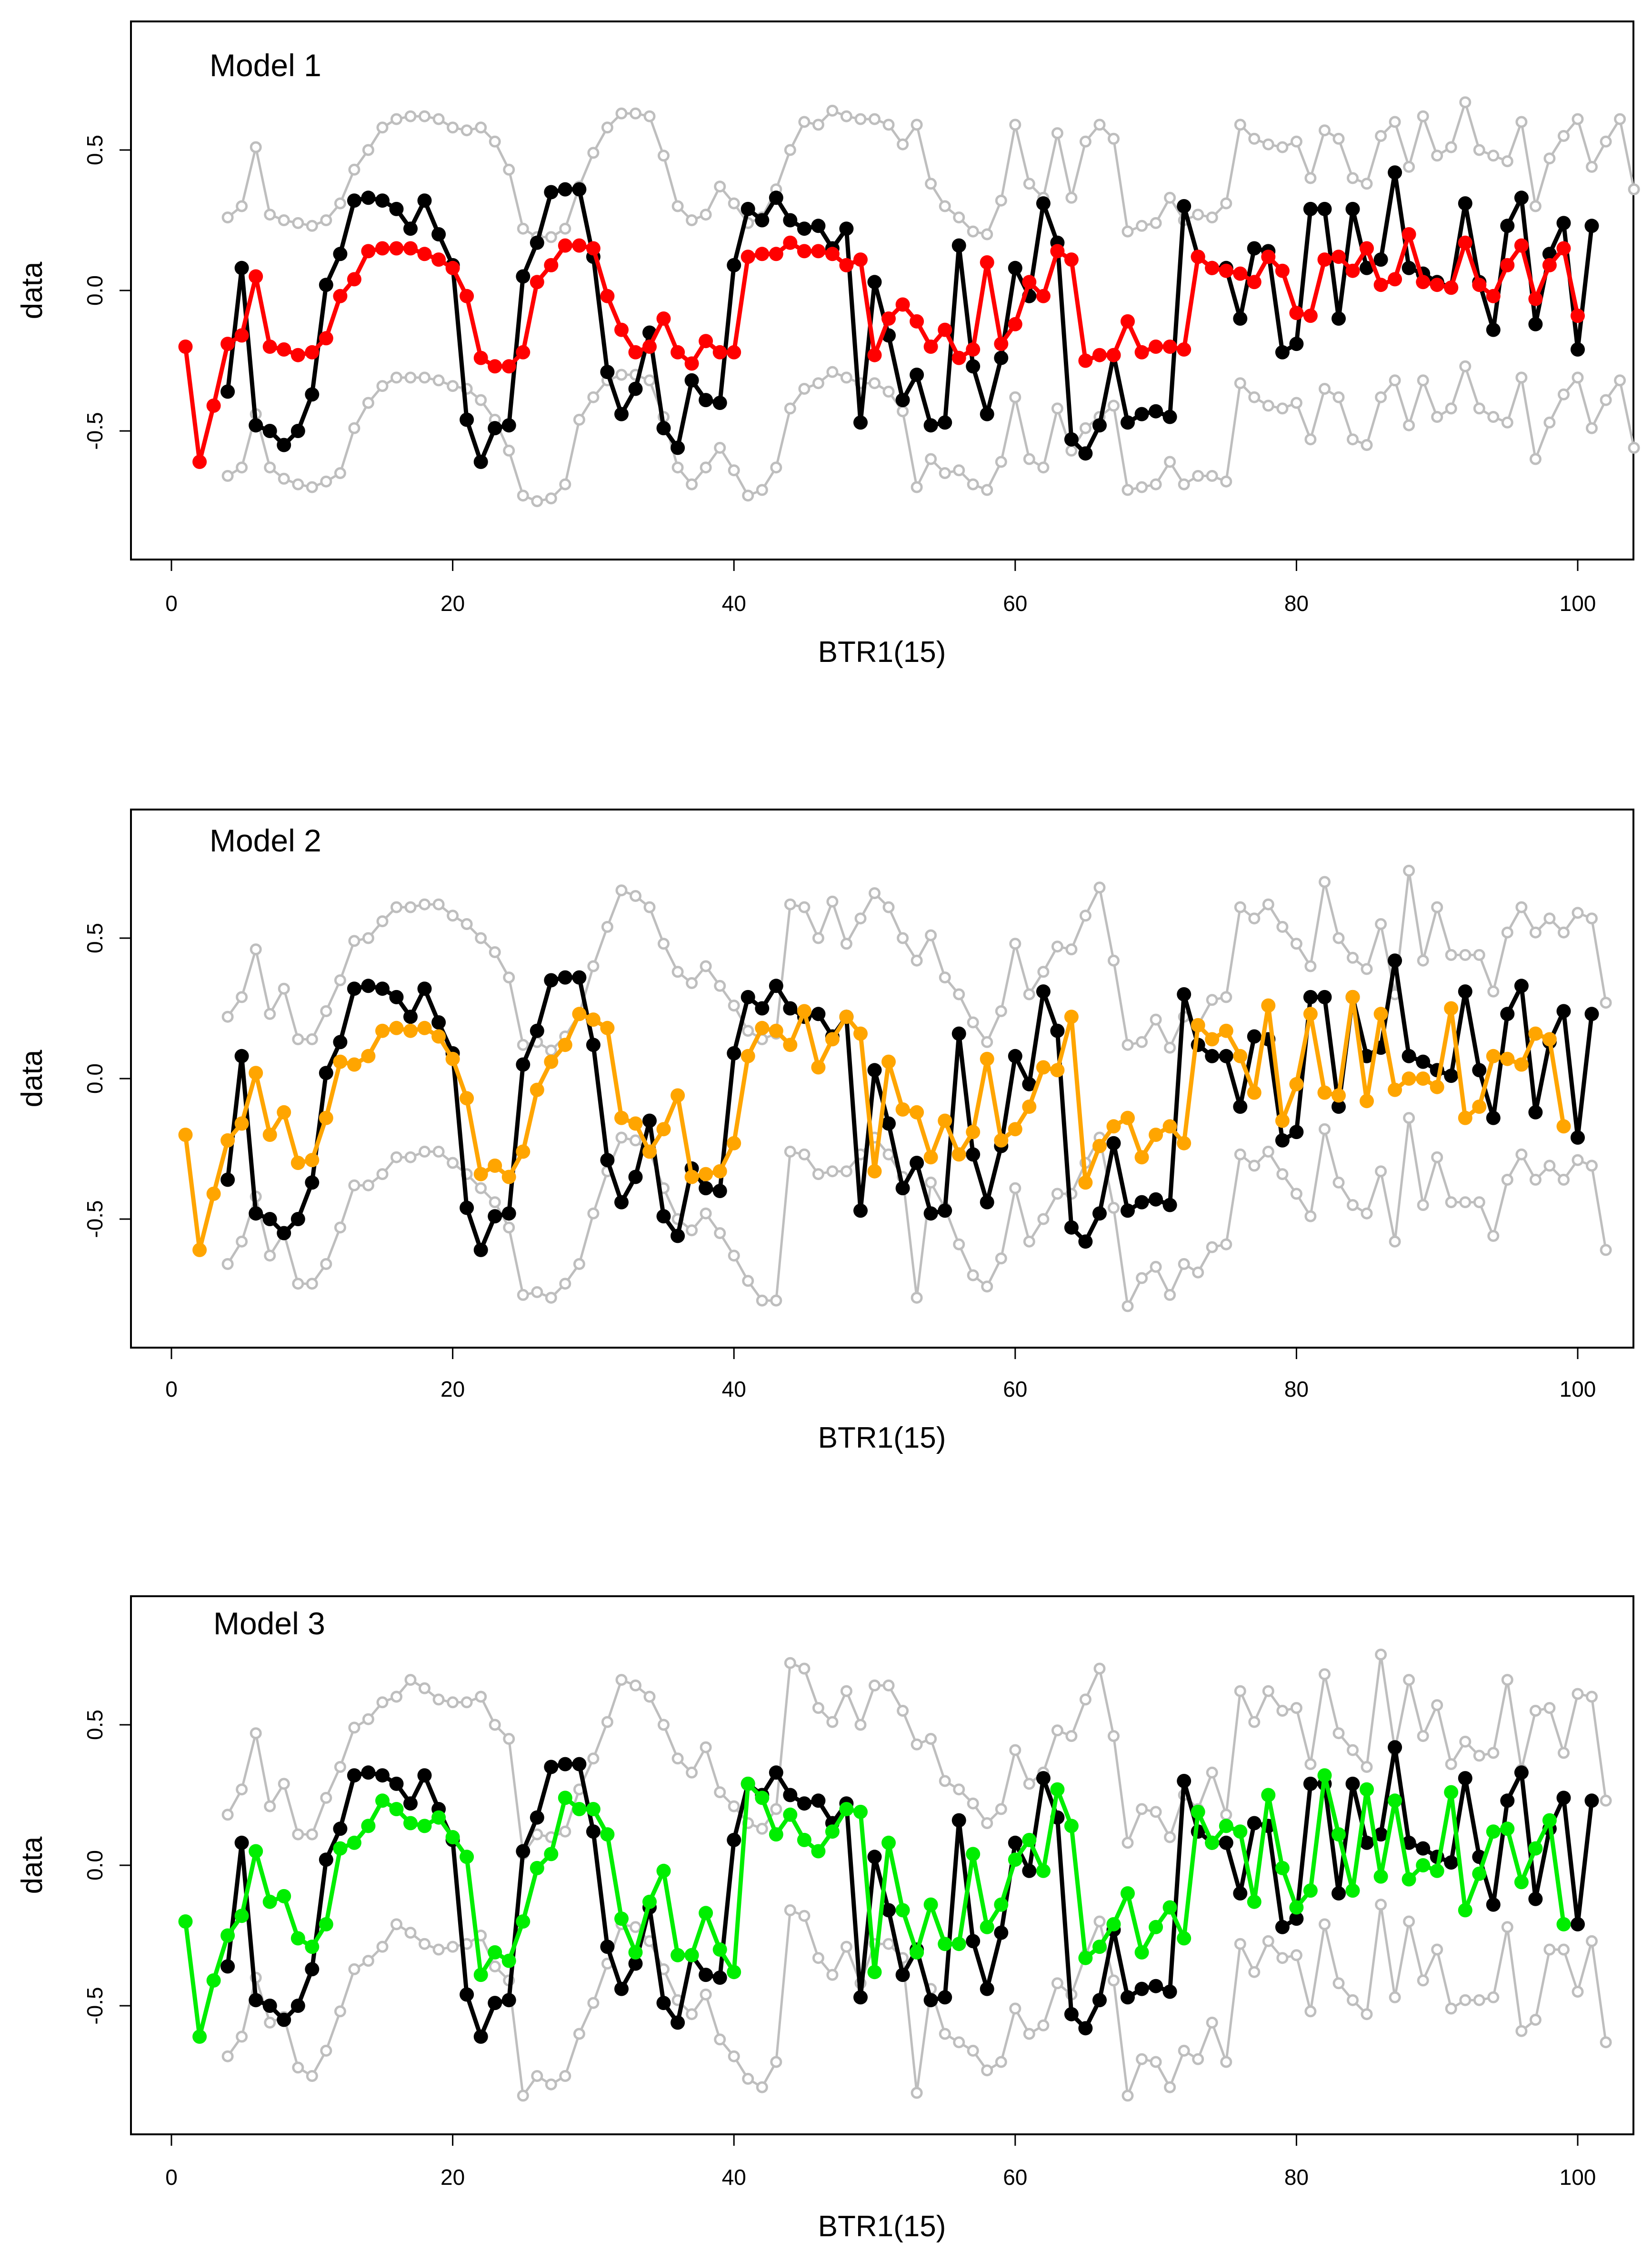 This screenshot has height=2261, width=1652. What do you see at coordinates (882, 652) in the screenshot?
I see `panel-1-xlabel: BTR1(15)` at bounding box center [882, 652].